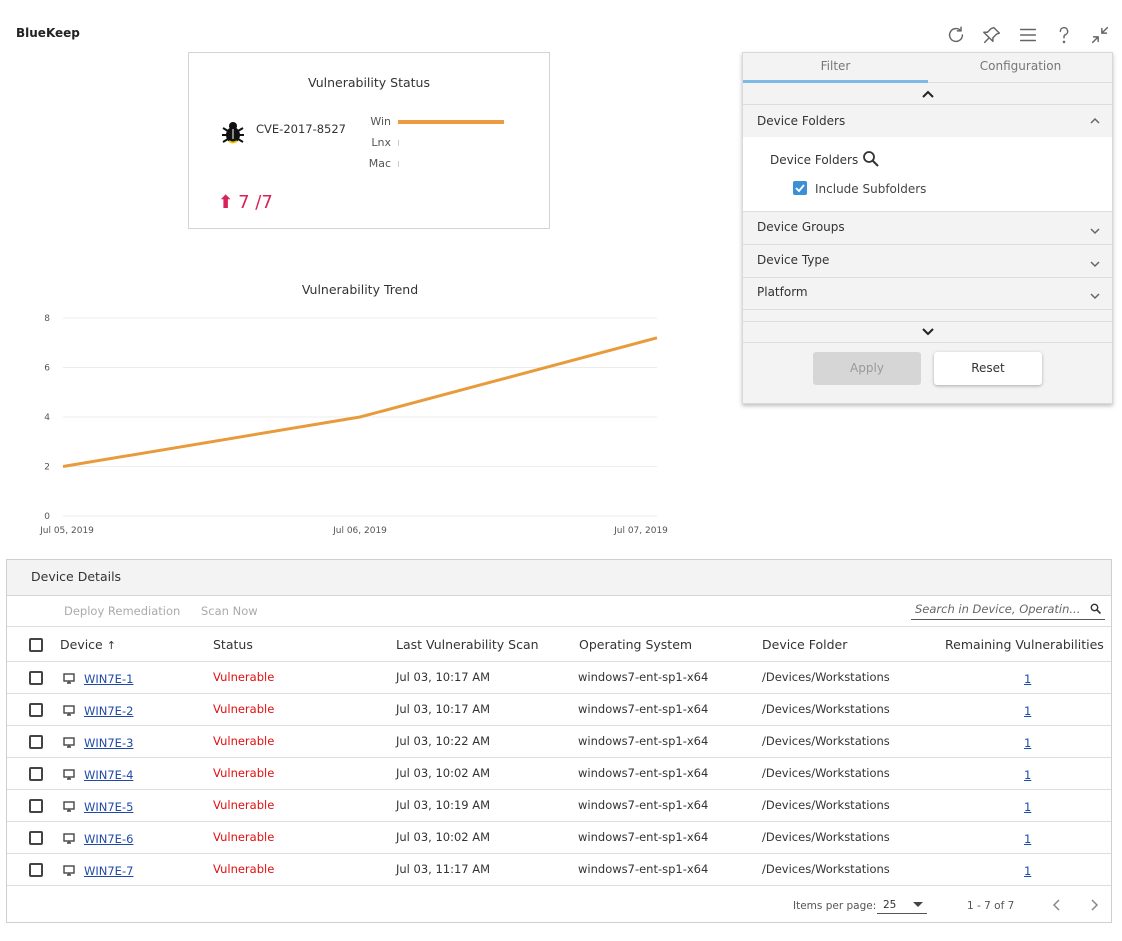  Describe the element at coordinates (927, 294) in the screenshot. I see `section-platform: Platform` at that location.